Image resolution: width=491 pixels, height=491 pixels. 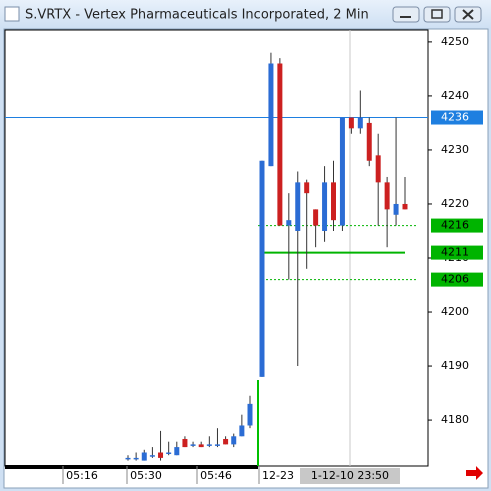 I want to click on y-tick-label: 4200, so click(x=455, y=311).